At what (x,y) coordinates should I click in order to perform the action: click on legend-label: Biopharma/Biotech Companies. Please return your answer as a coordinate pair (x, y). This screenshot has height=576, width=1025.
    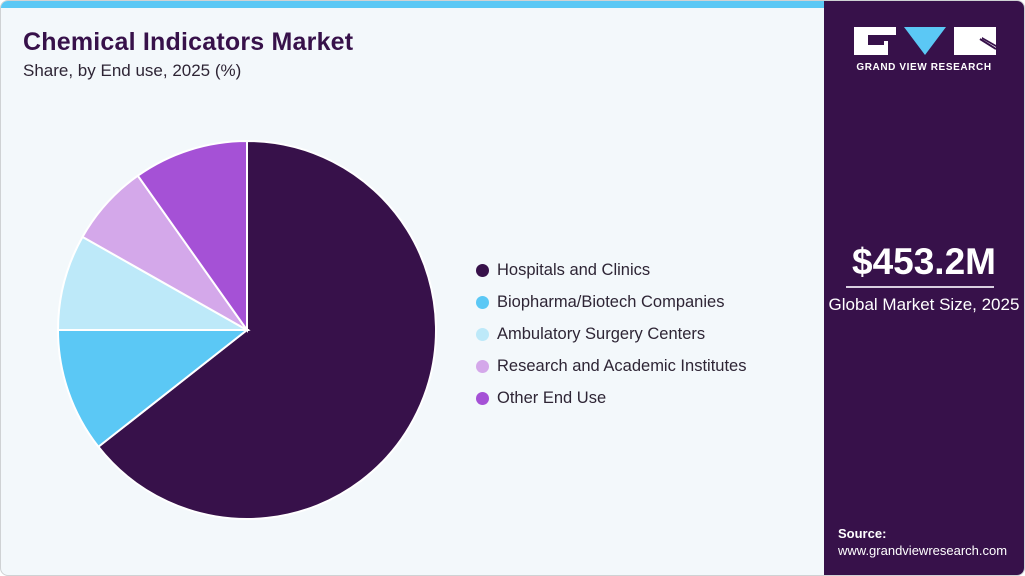
    Looking at the image, I should click on (611, 301).